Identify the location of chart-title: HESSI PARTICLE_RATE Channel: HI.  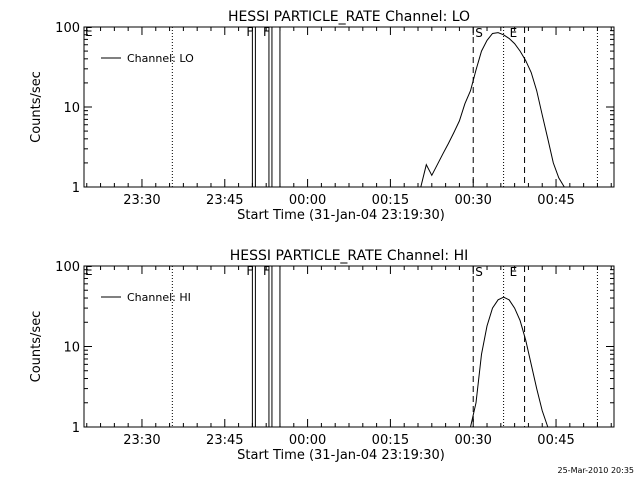
(349, 256).